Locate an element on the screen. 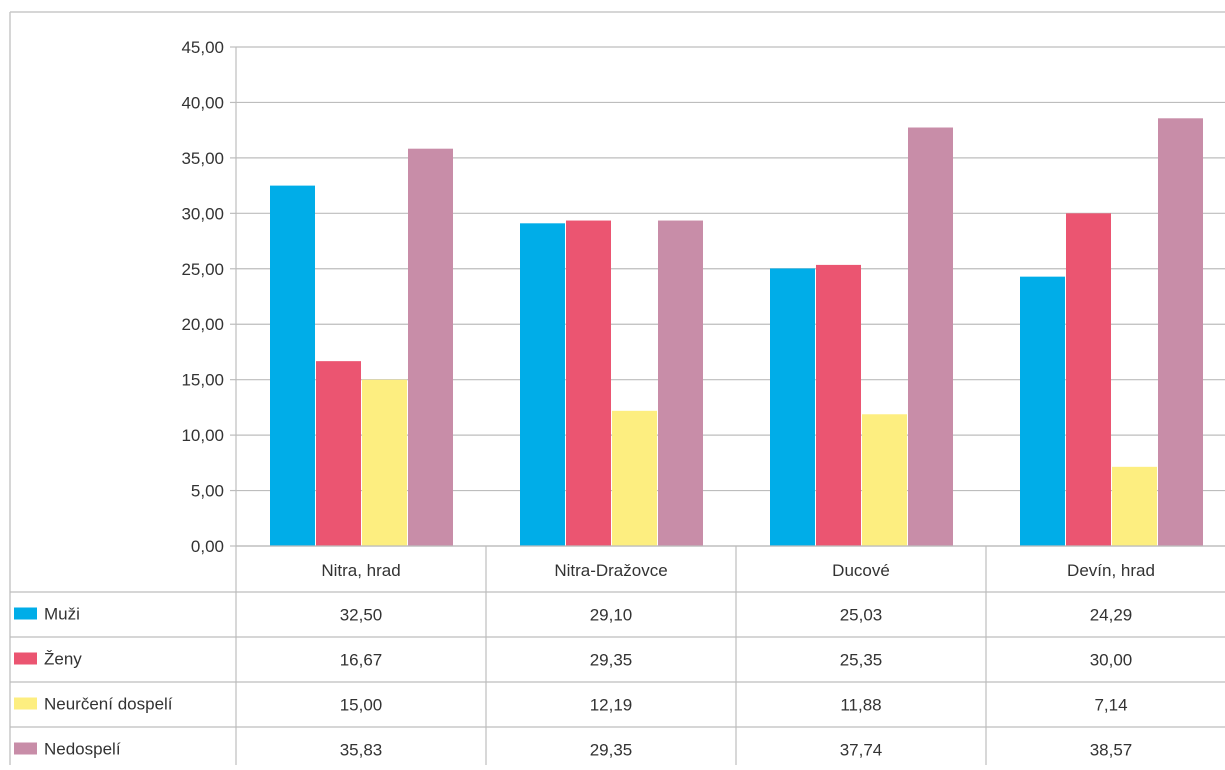  table-cell-value: 38,57 is located at coordinates (1111, 750).